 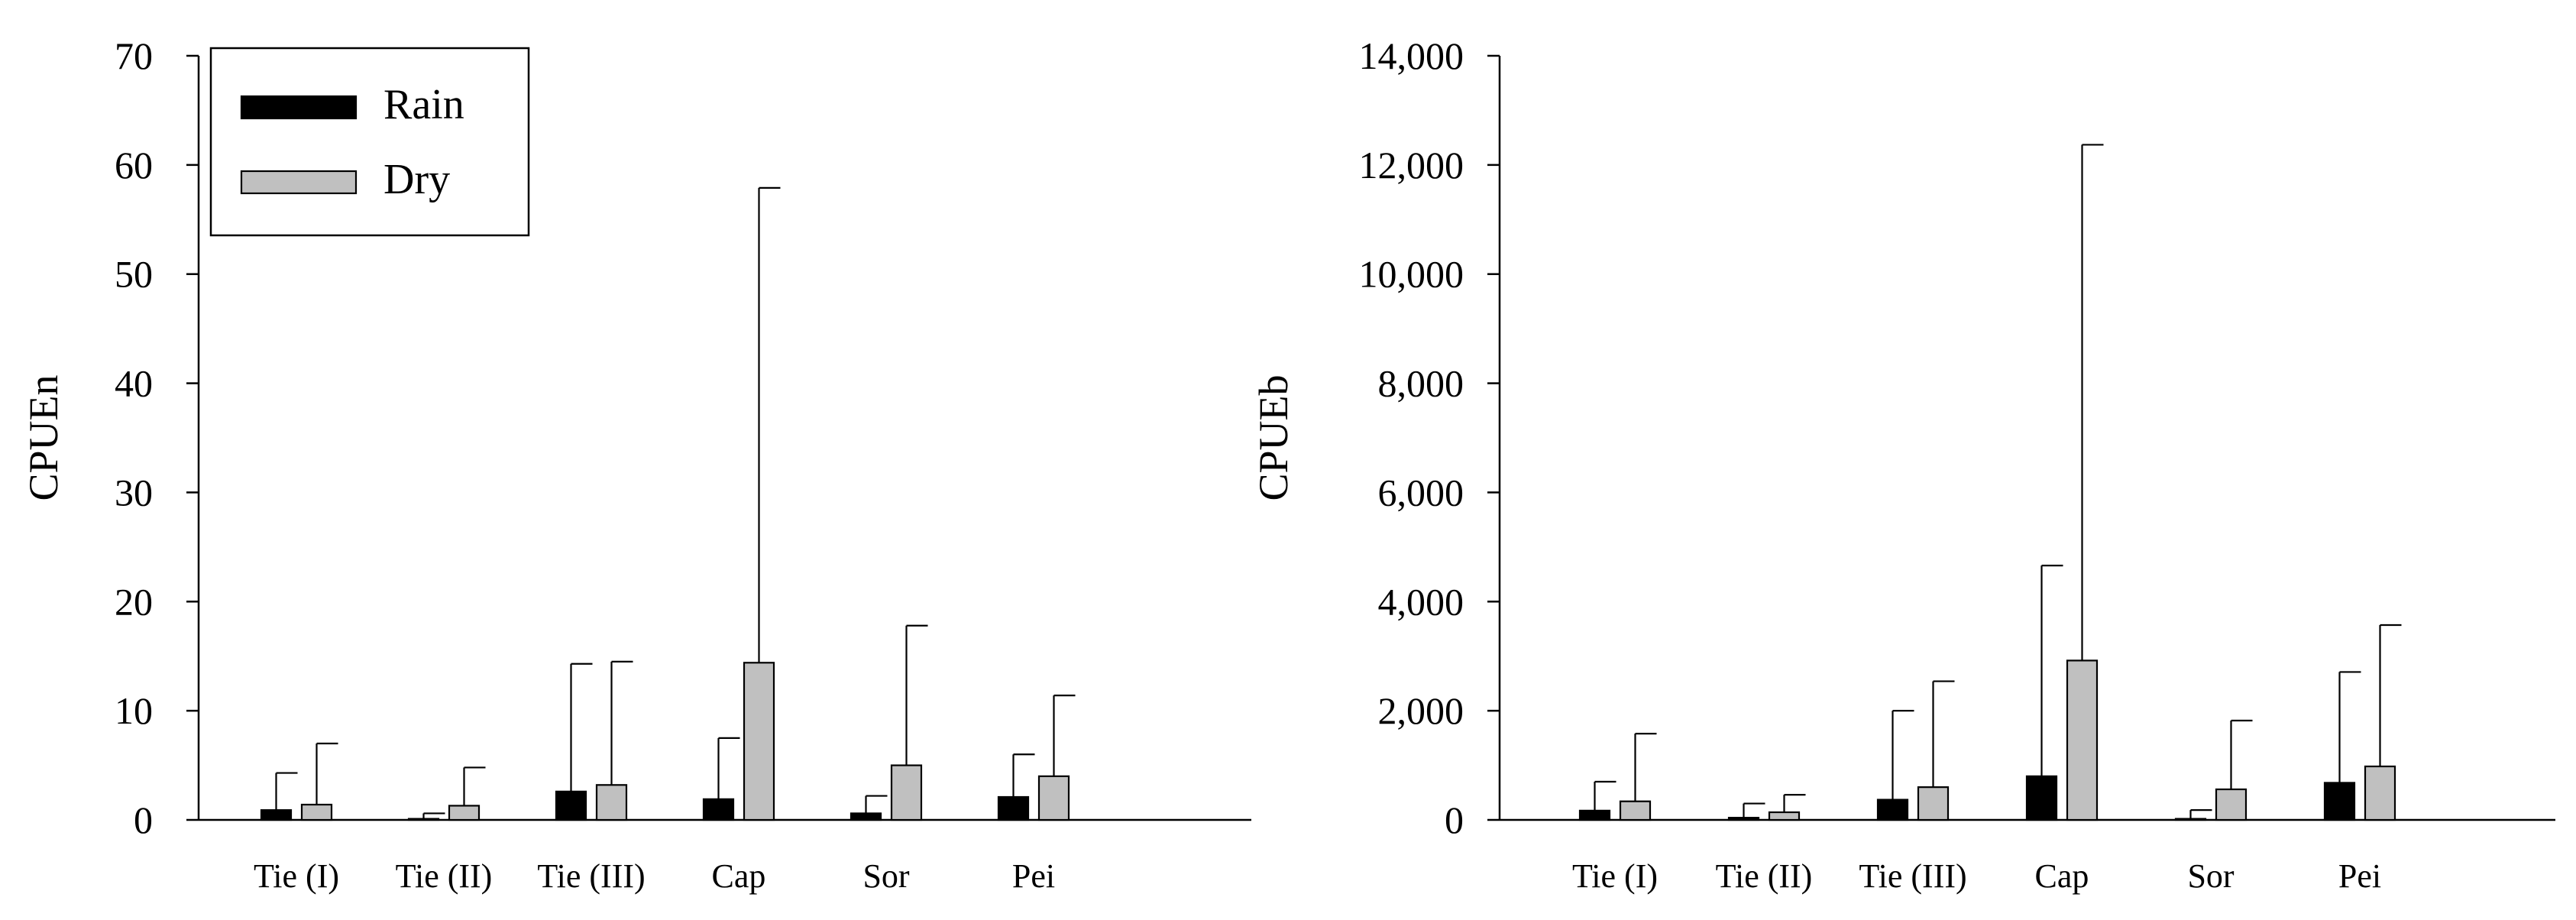 I want to click on legend: Rain Dry, so click(x=369, y=142).